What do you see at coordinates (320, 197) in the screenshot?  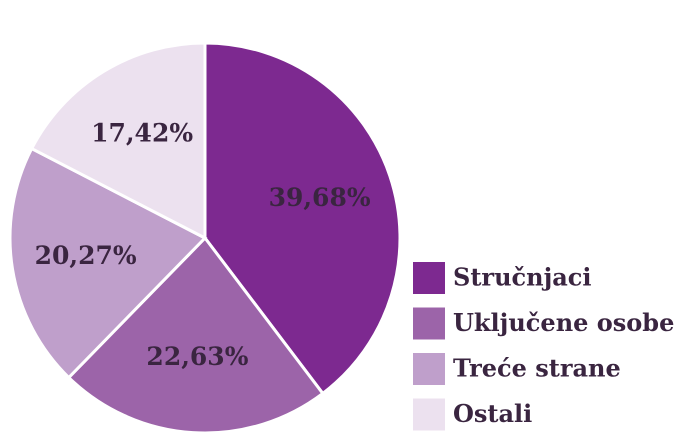 I see `data-label: 39,68%` at bounding box center [320, 197].